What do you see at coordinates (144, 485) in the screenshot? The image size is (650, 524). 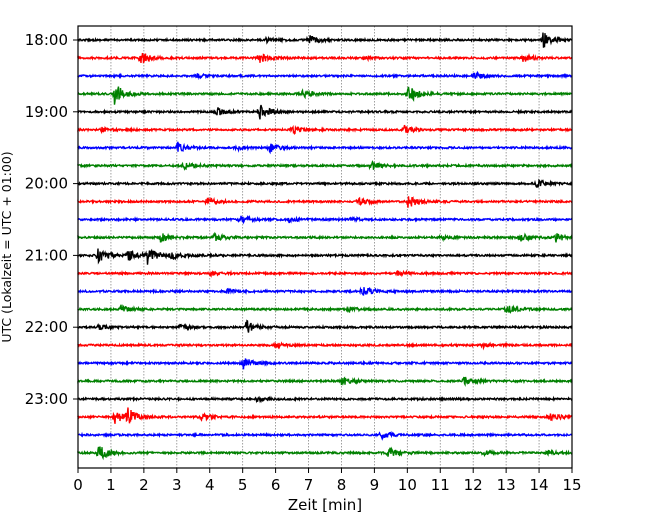 I see `x-tick-label: 2` at bounding box center [144, 485].